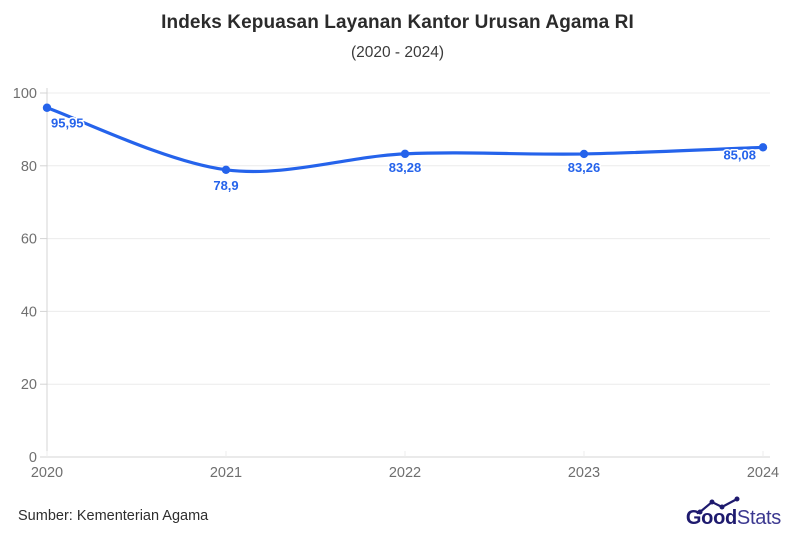 This screenshot has width=795, height=550. Describe the element at coordinates (718, 505) in the screenshot. I see `logo-sparkline-icon` at that location.